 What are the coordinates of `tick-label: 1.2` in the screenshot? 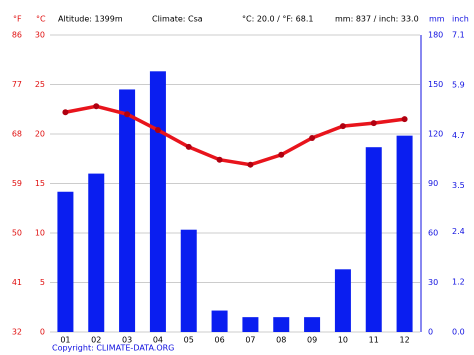 It's located at (458, 281).